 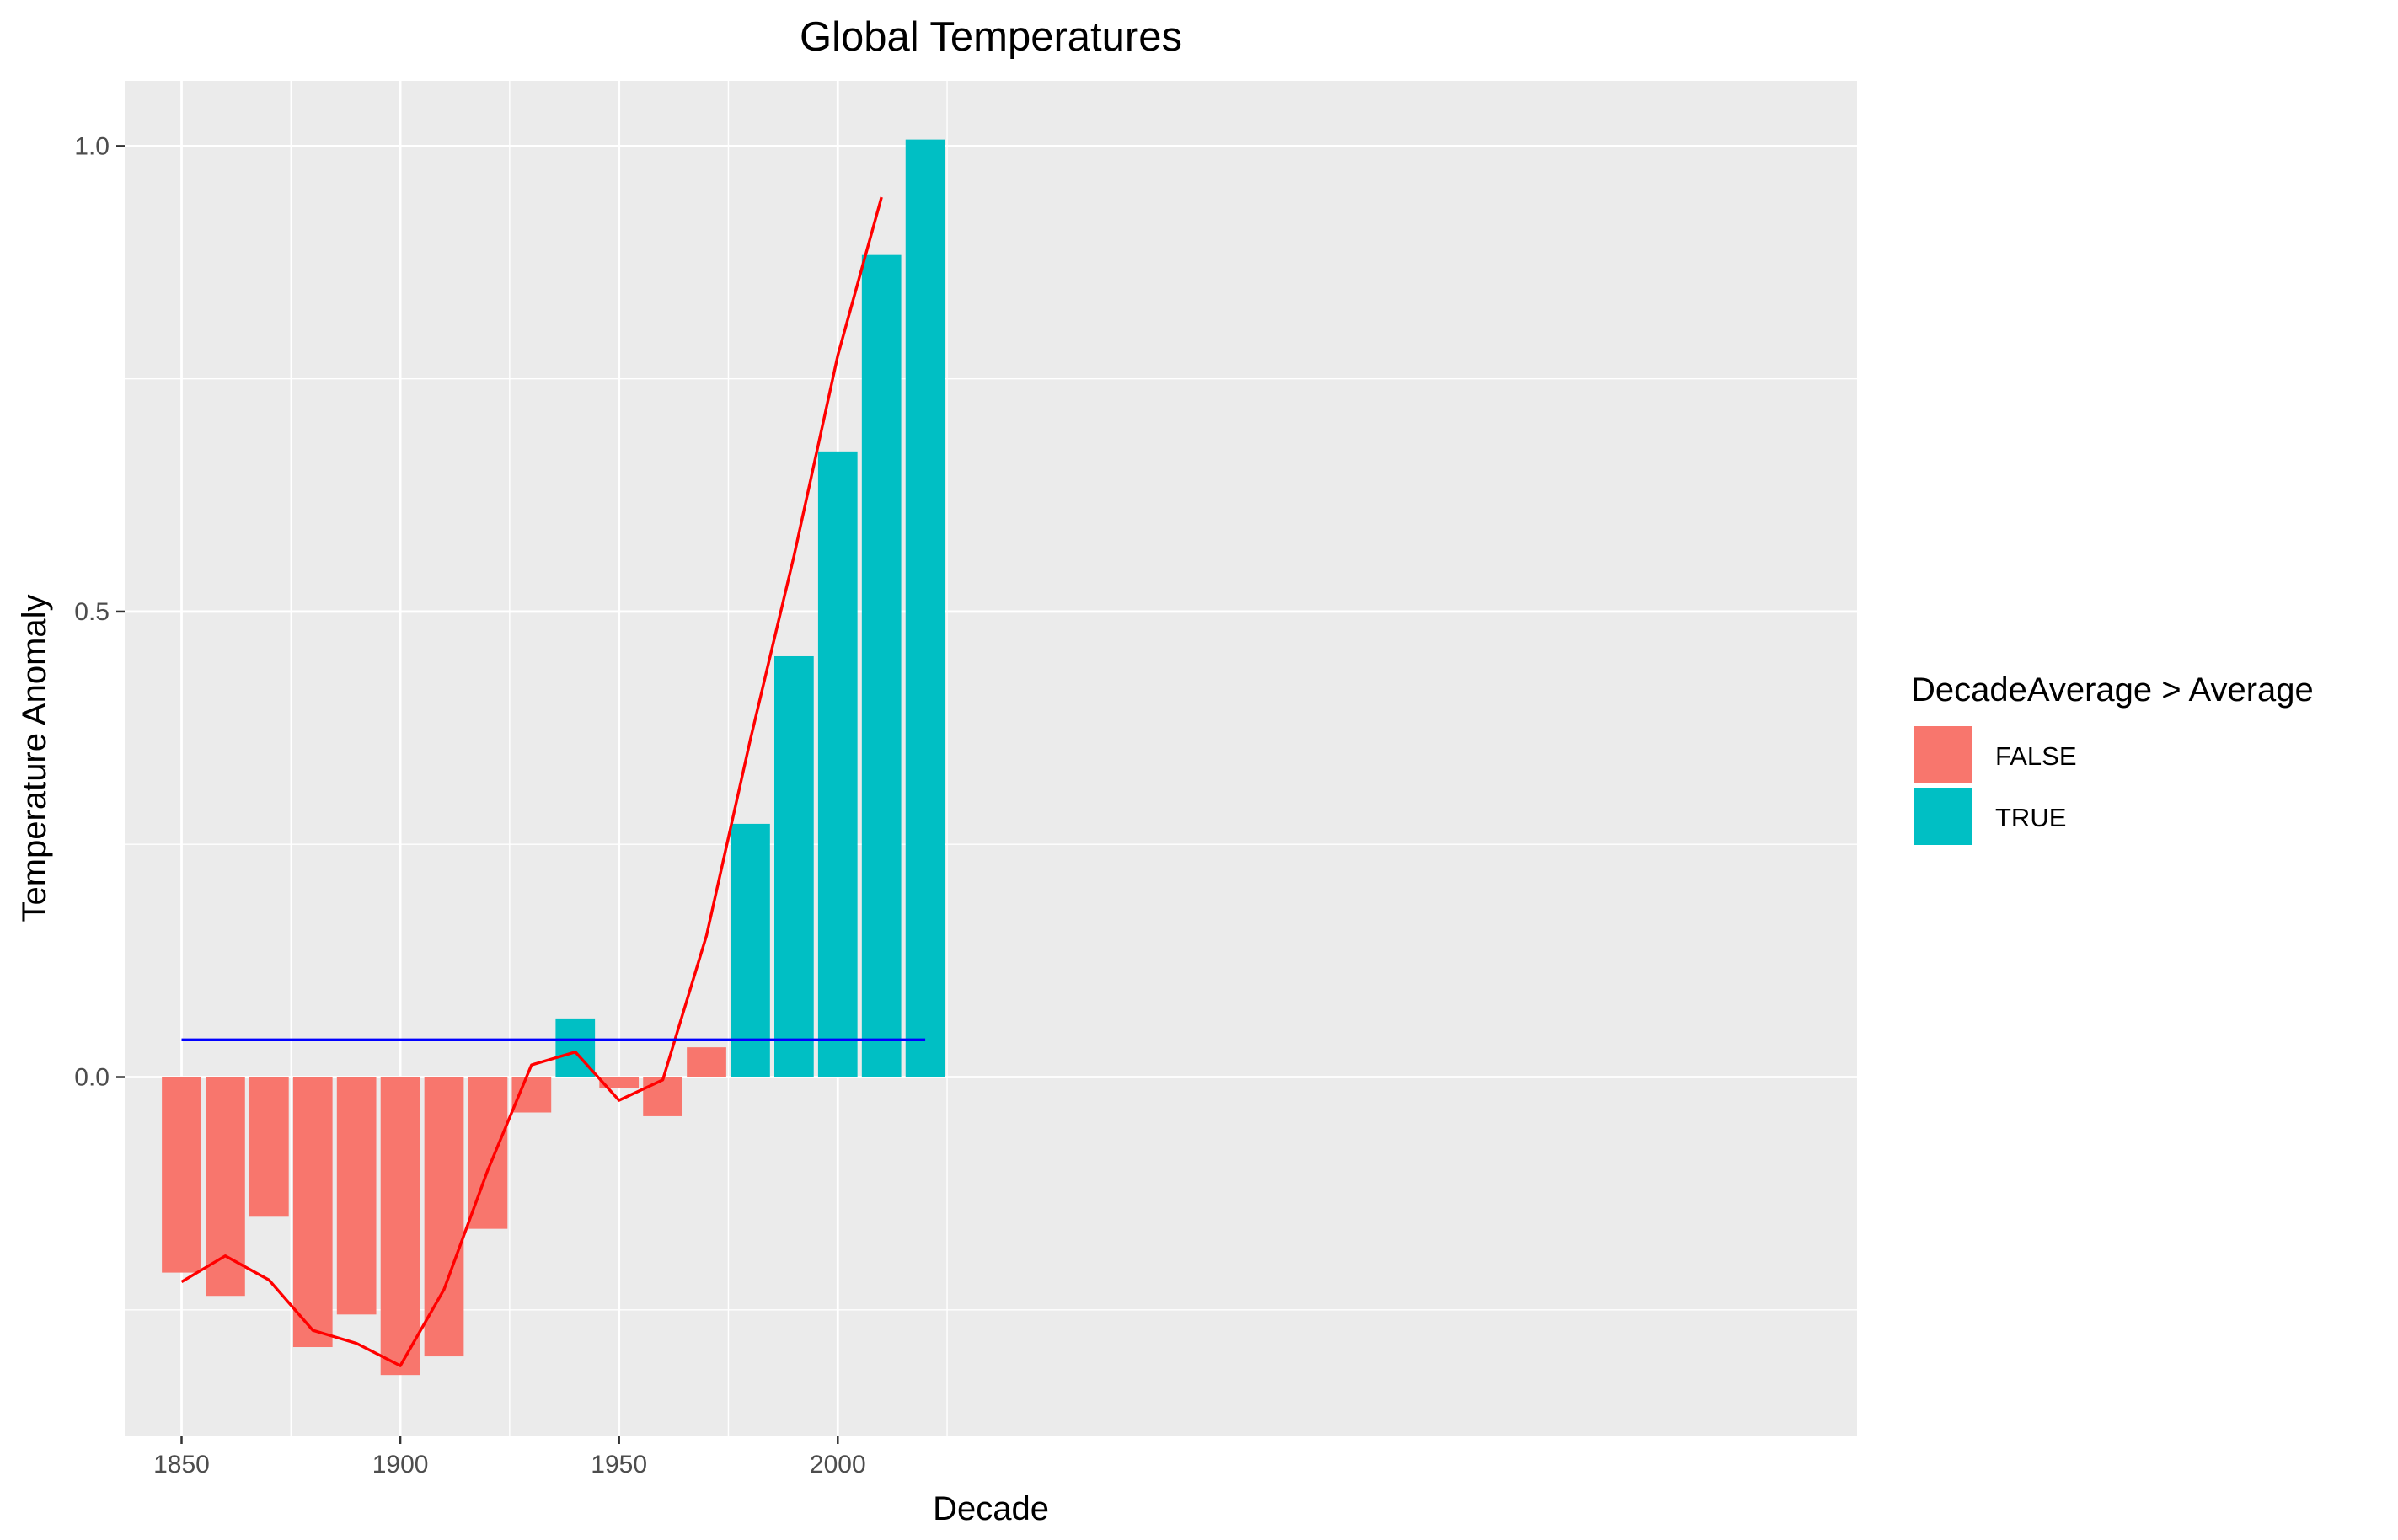 What do you see at coordinates (2030, 818) in the screenshot?
I see `legend-label-true: TRUE` at bounding box center [2030, 818].